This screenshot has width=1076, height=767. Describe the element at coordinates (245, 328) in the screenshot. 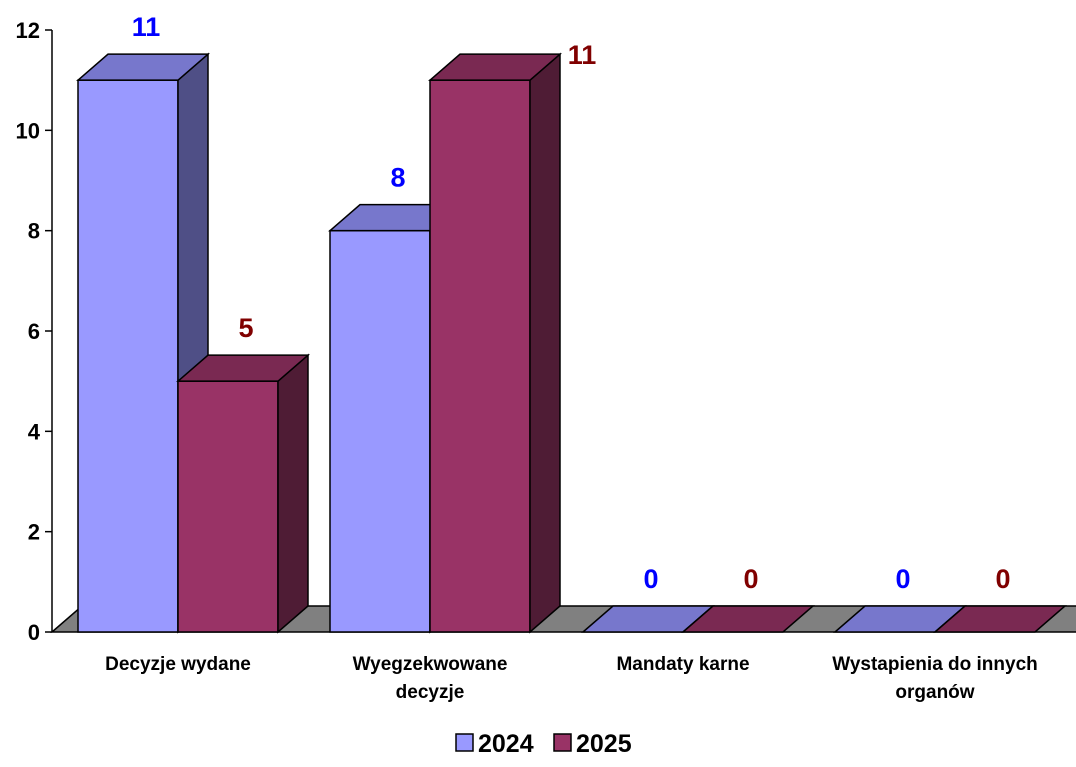

I see `data-label: 5` at that location.